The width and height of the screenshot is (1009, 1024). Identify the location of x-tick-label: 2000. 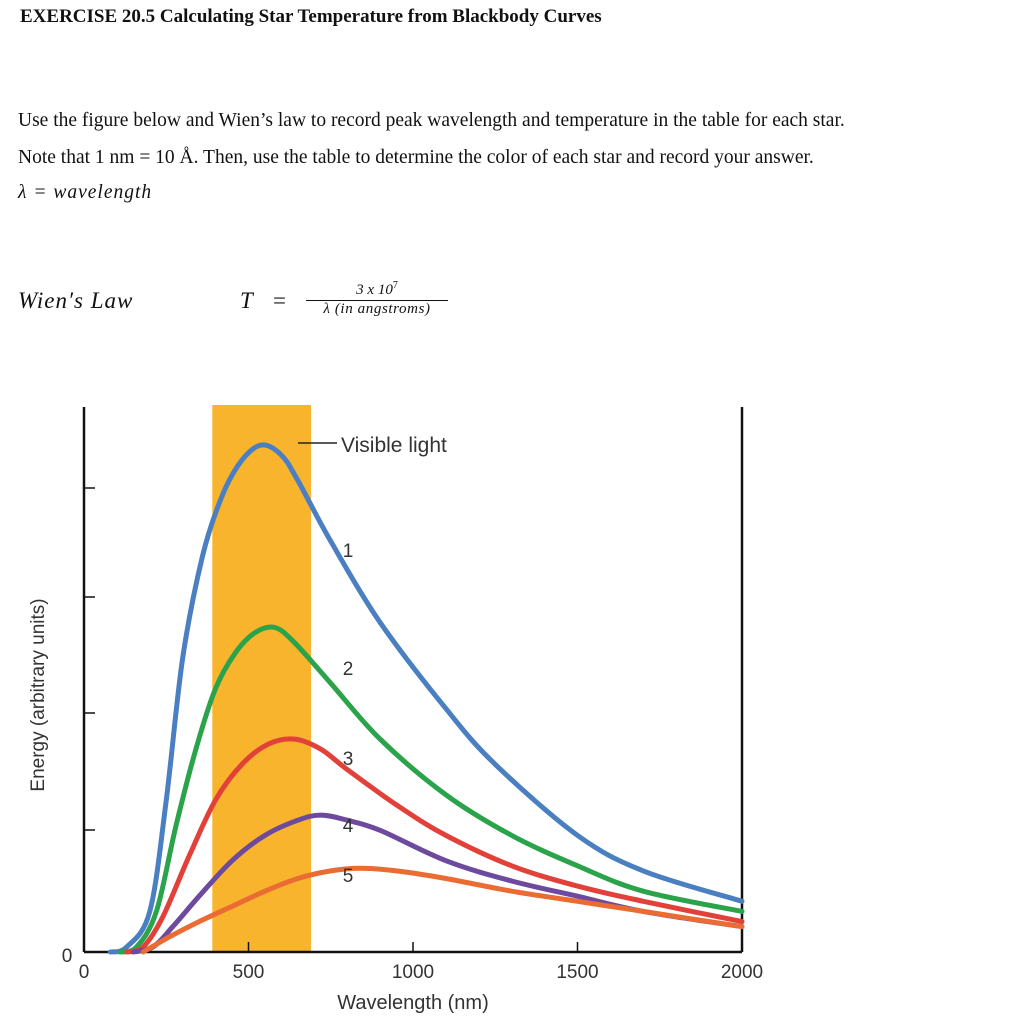
(742, 972).